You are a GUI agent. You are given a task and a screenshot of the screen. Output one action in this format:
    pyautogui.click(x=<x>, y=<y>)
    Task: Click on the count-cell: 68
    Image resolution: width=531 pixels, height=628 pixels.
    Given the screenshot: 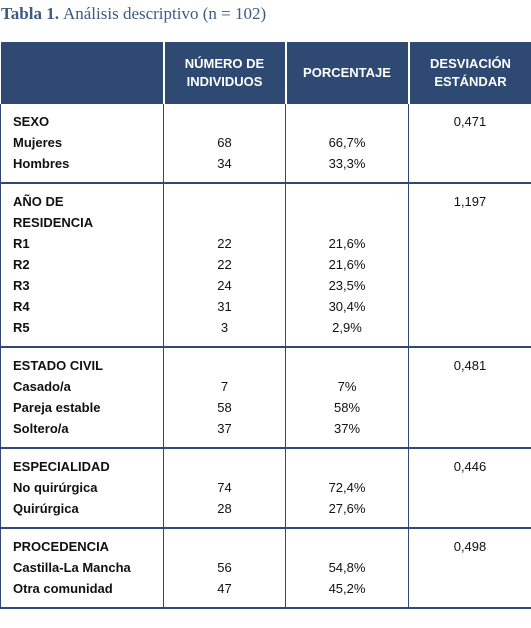 What is the action you would take?
    pyautogui.click(x=224, y=142)
    